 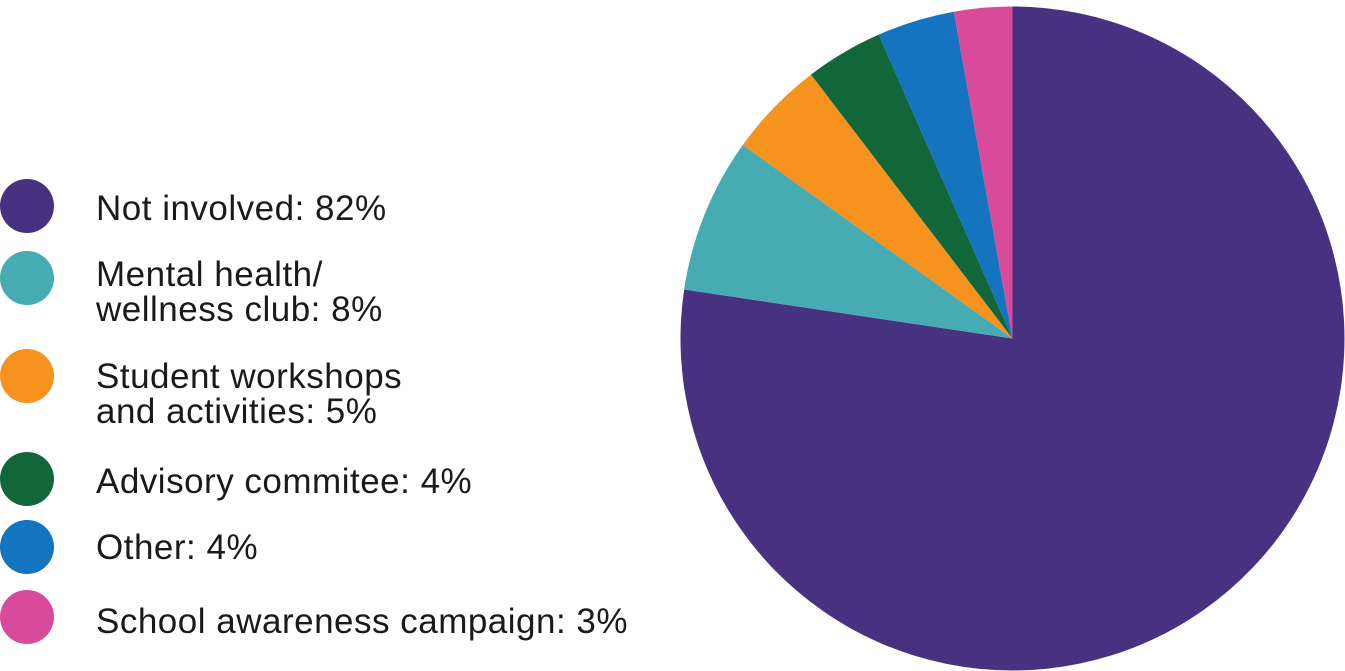 I want to click on legend-item-other: Other: 4%, so click(x=345, y=547).